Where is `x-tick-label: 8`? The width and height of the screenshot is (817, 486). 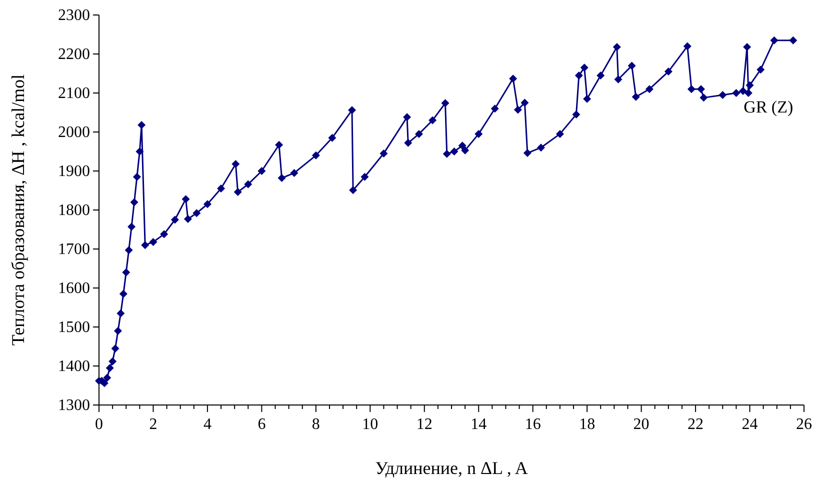
x-tick-label: 8 is located at coordinates (316, 424).